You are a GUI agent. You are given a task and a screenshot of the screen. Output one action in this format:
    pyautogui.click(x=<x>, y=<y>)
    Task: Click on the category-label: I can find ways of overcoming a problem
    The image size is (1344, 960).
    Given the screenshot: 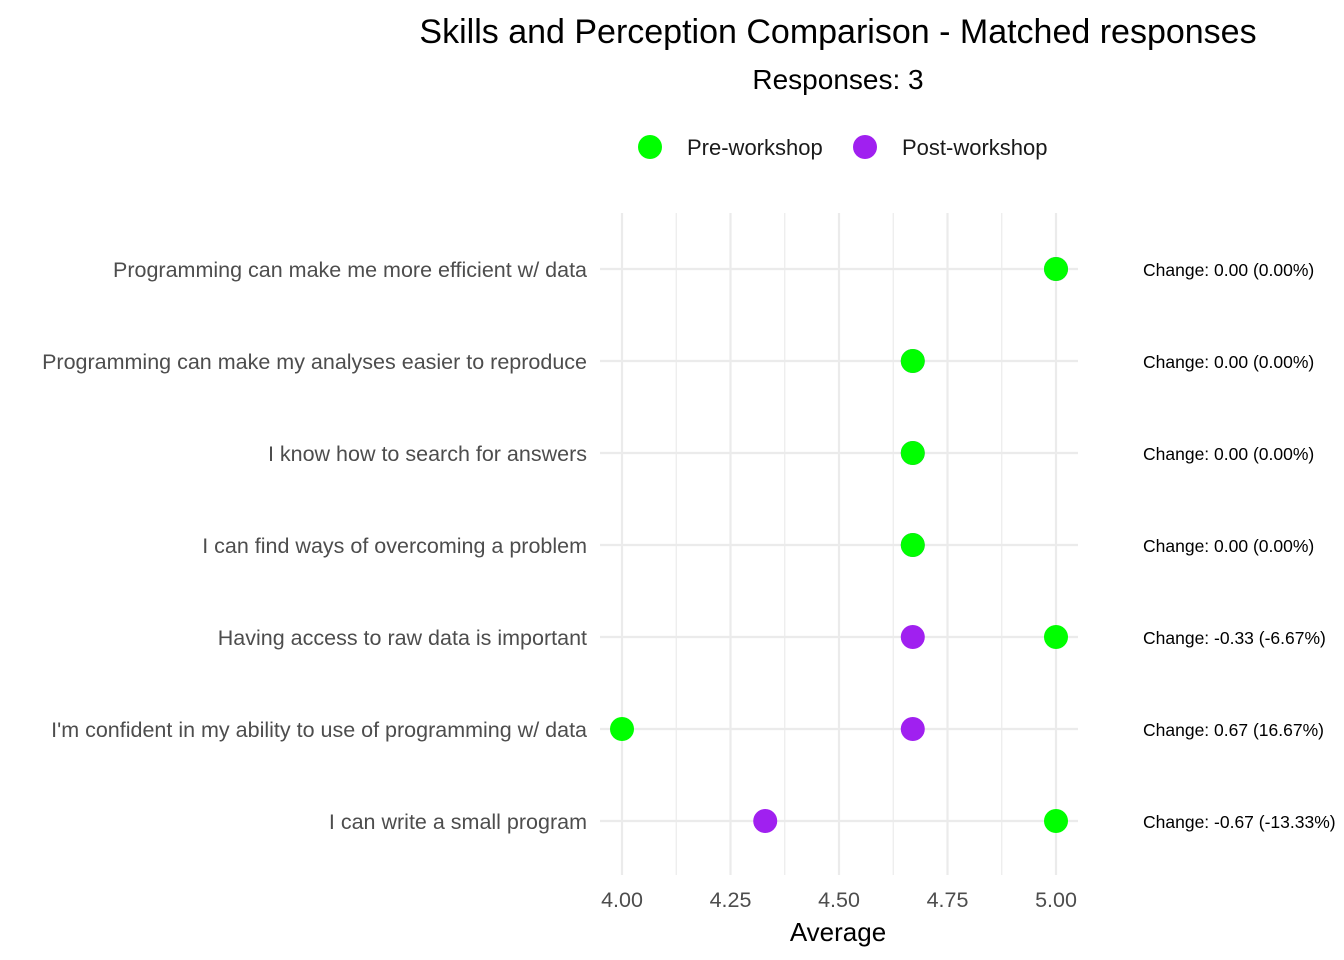 What is the action you would take?
    pyautogui.click(x=394, y=546)
    